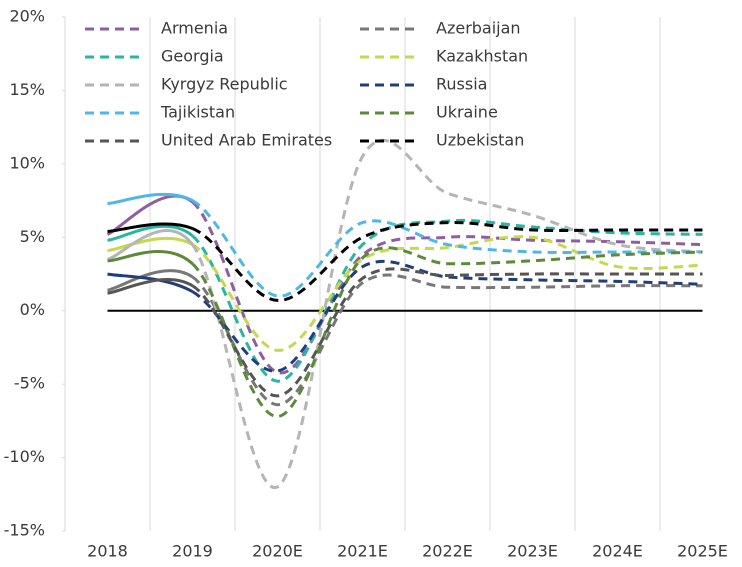 The height and width of the screenshot is (567, 742). Describe the element at coordinates (27, 16) in the screenshot. I see `y-tick-label: 20%` at that location.